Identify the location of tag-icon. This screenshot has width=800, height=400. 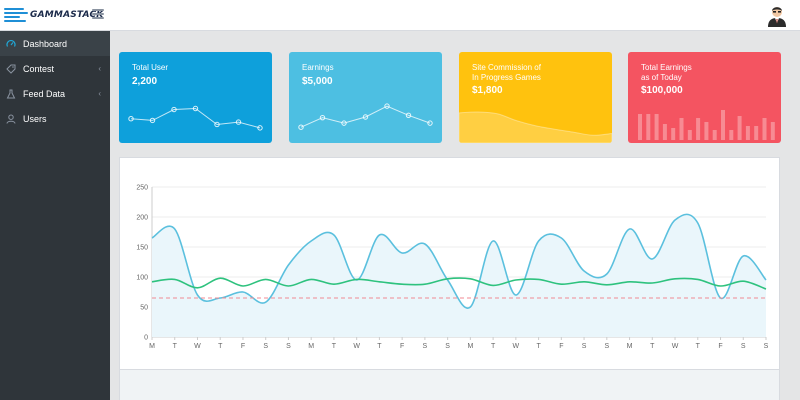
(11, 69).